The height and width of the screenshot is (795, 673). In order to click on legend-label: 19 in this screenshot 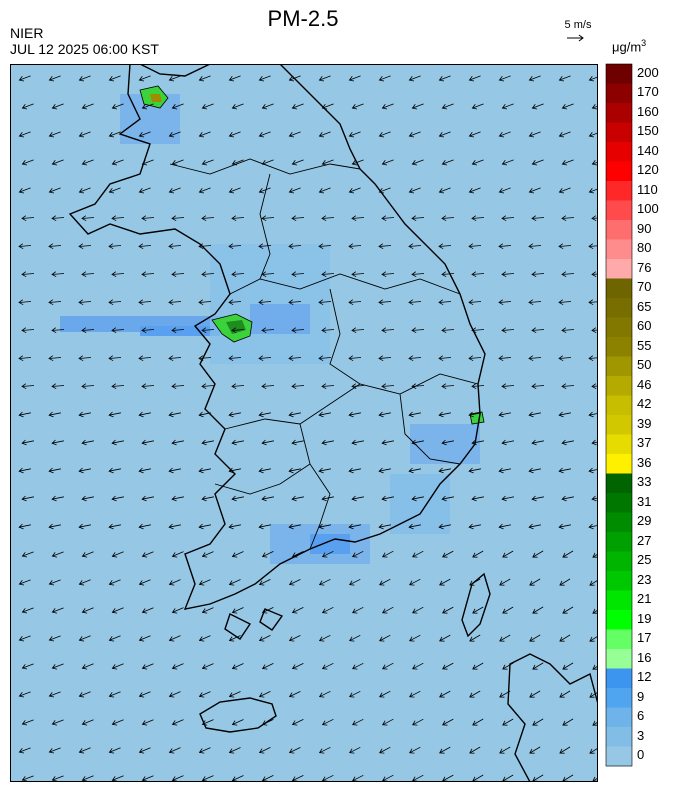, I will do `click(644, 618)`.